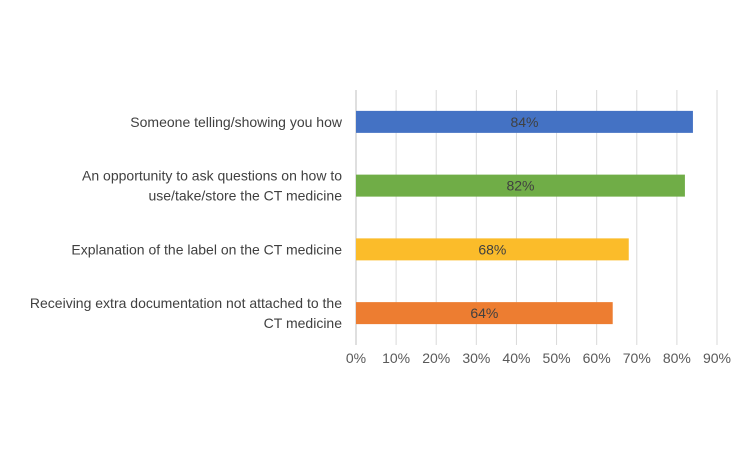  Describe the element at coordinates (557, 358) in the screenshot. I see `x-tick-label: 50%` at that location.